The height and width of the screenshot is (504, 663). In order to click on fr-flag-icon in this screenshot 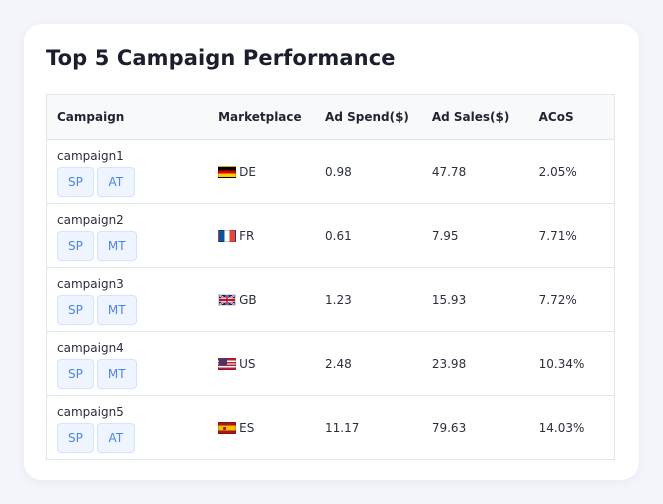, I will do `click(227, 235)`.